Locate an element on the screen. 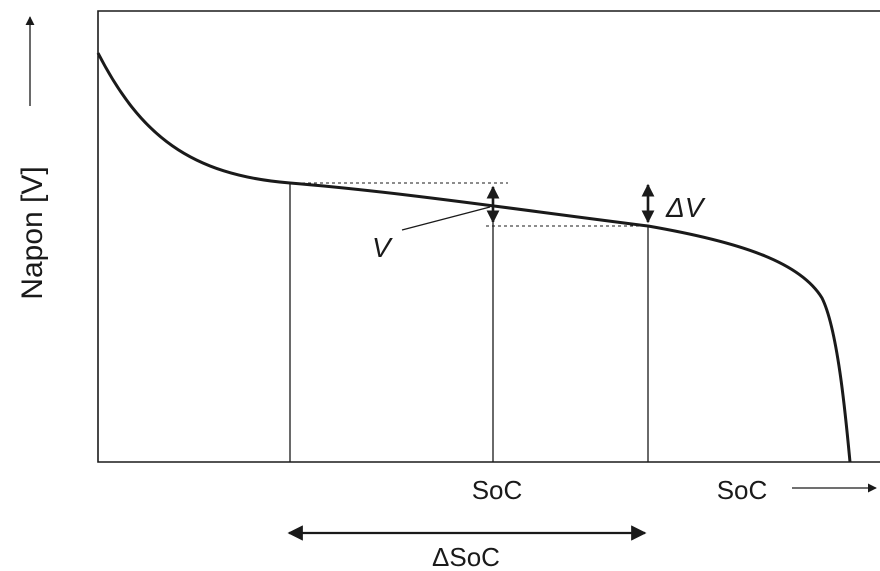  soc-tick-label: SoC is located at coordinates (497, 490).